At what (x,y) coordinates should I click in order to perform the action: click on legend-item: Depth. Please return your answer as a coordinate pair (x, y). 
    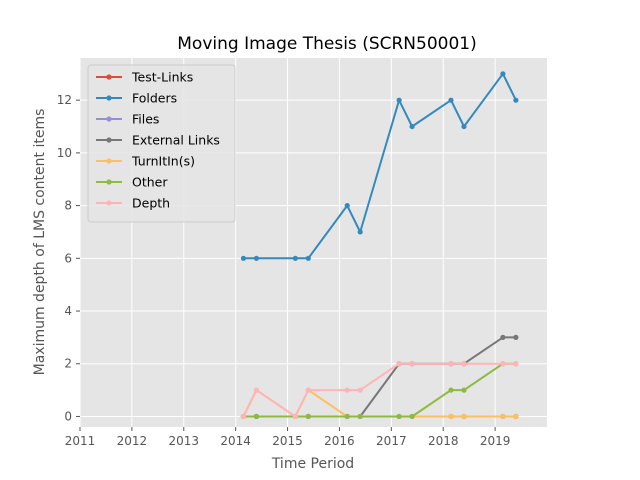
    Looking at the image, I should click on (133, 203).